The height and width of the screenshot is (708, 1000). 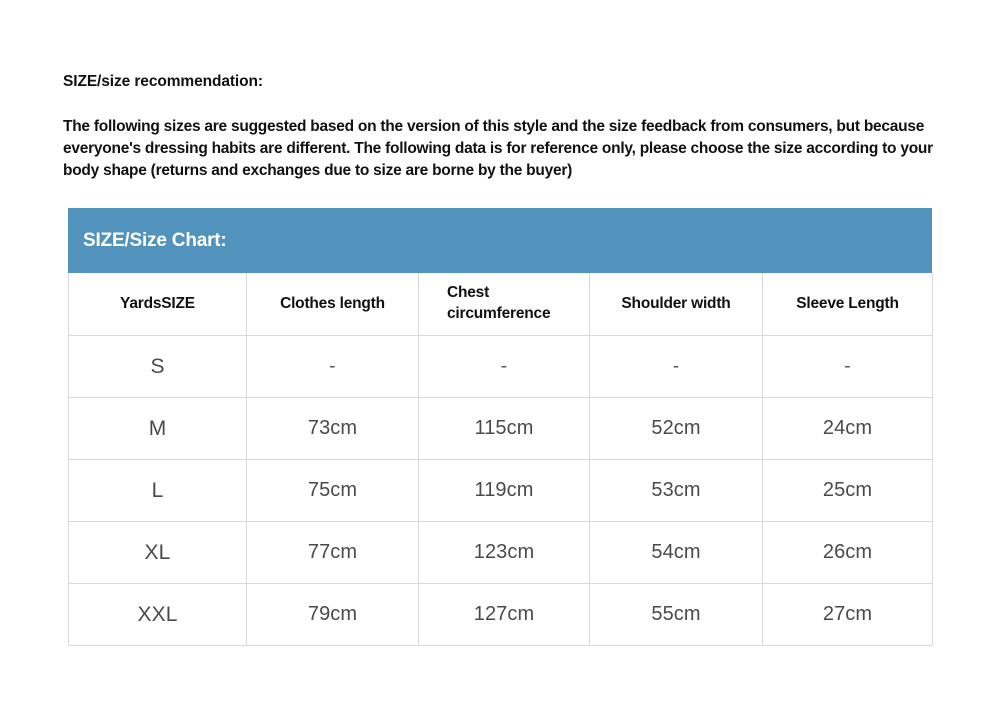 I want to click on size-chart-banner-title: SIZE/Size Chart:, so click(x=155, y=240).